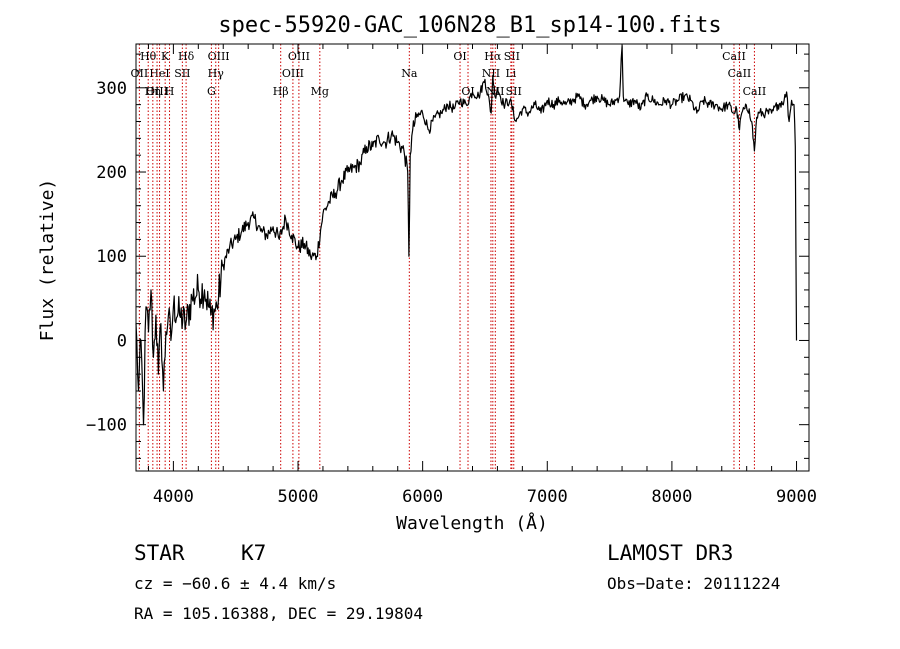 This screenshot has height=649, width=900. Describe the element at coordinates (670, 553) in the screenshot. I see `survey-name: LAMOST DR3` at that location.